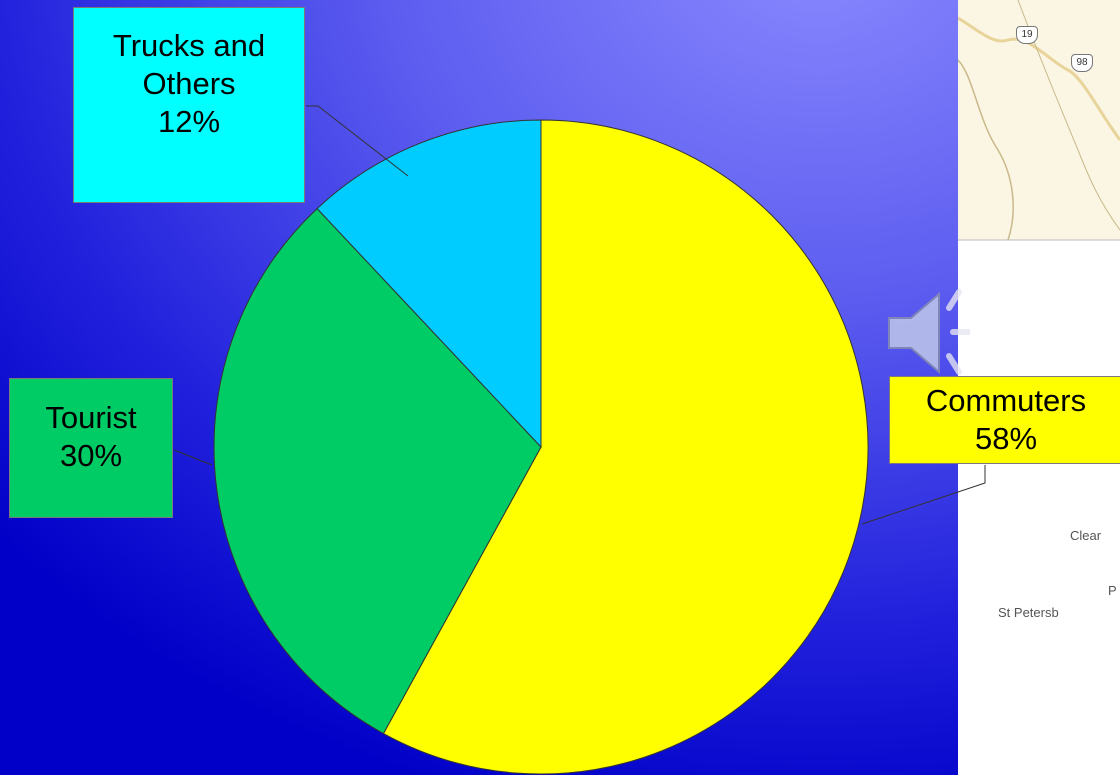  I want to click on label-trucks-name-line2: Others, so click(189, 83).